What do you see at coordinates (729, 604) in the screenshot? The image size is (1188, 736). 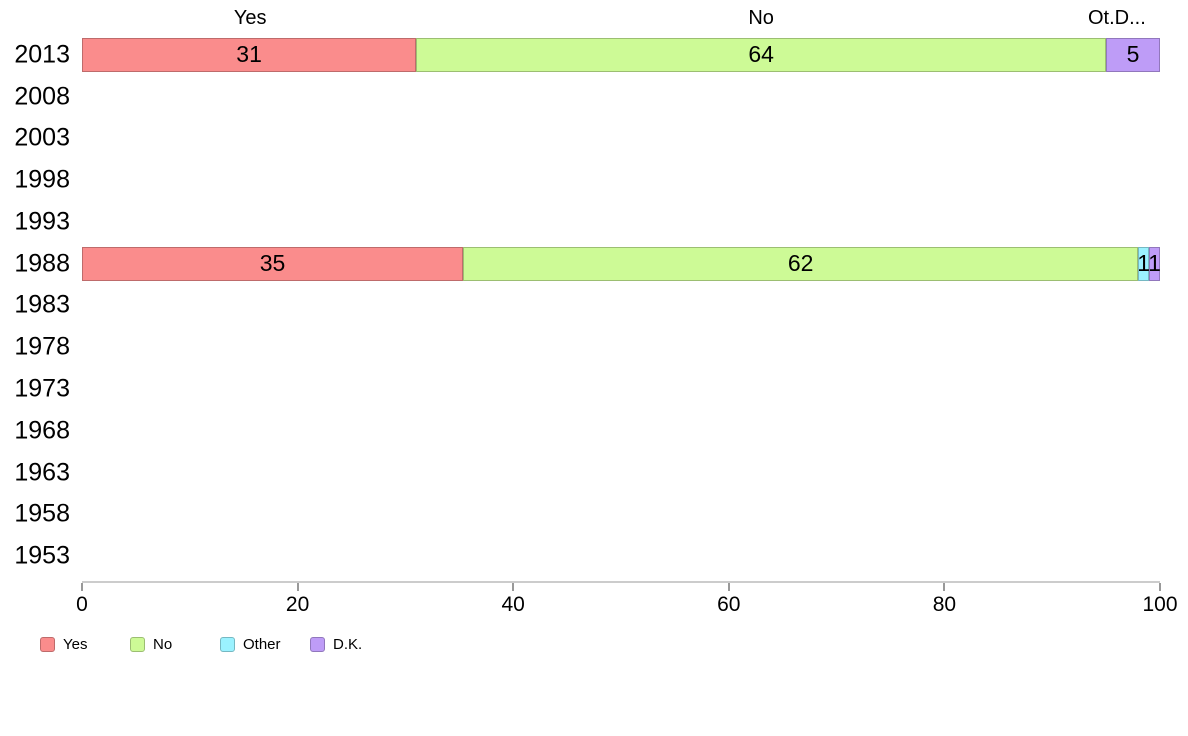 I see `x-axis-tick-label: 60` at bounding box center [729, 604].